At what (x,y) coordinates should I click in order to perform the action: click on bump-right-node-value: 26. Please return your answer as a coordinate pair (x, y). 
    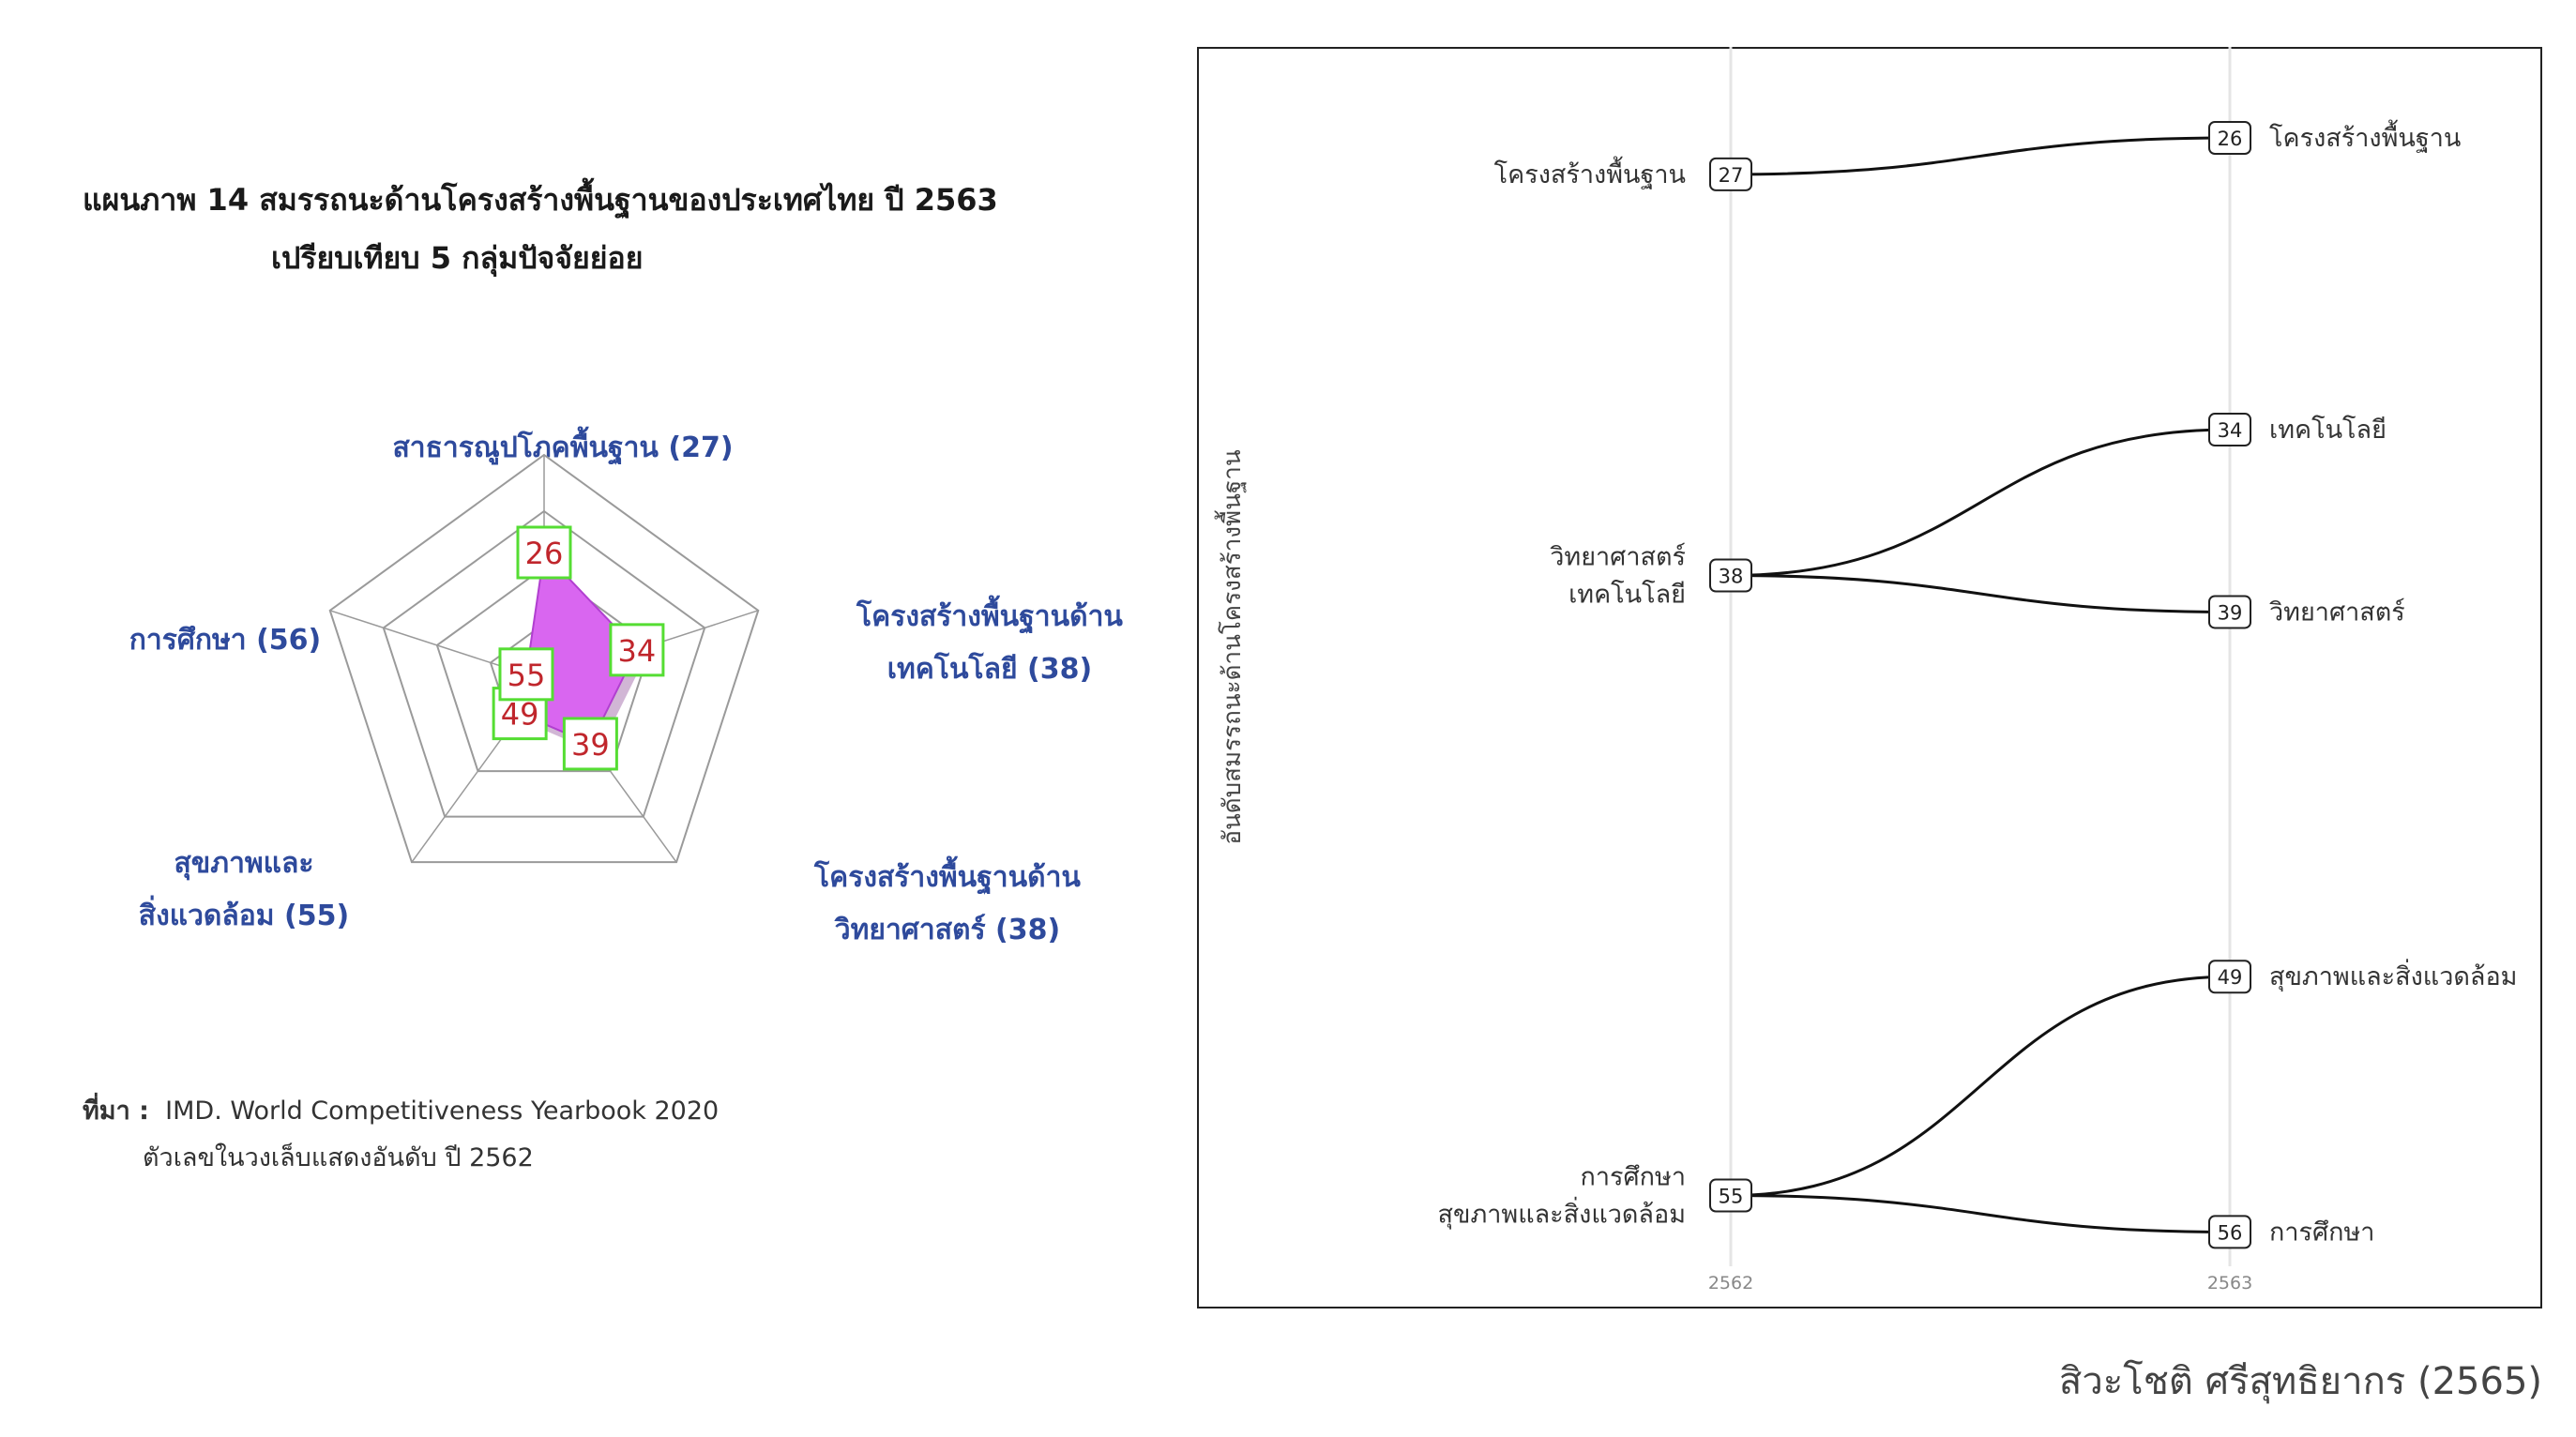
    Looking at the image, I should click on (2230, 139).